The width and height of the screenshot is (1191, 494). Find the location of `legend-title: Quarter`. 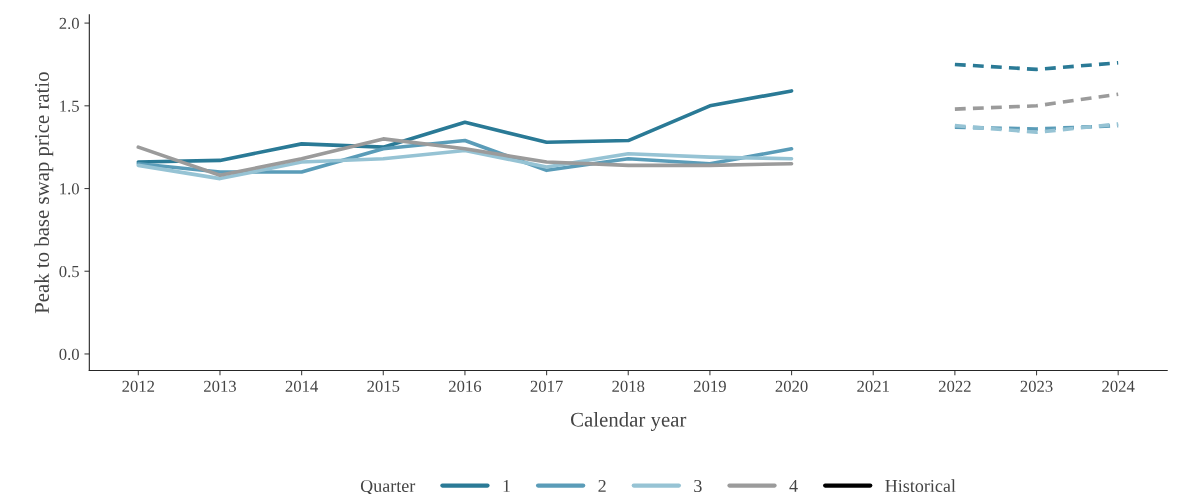

legend-title: Quarter is located at coordinates (388, 486).